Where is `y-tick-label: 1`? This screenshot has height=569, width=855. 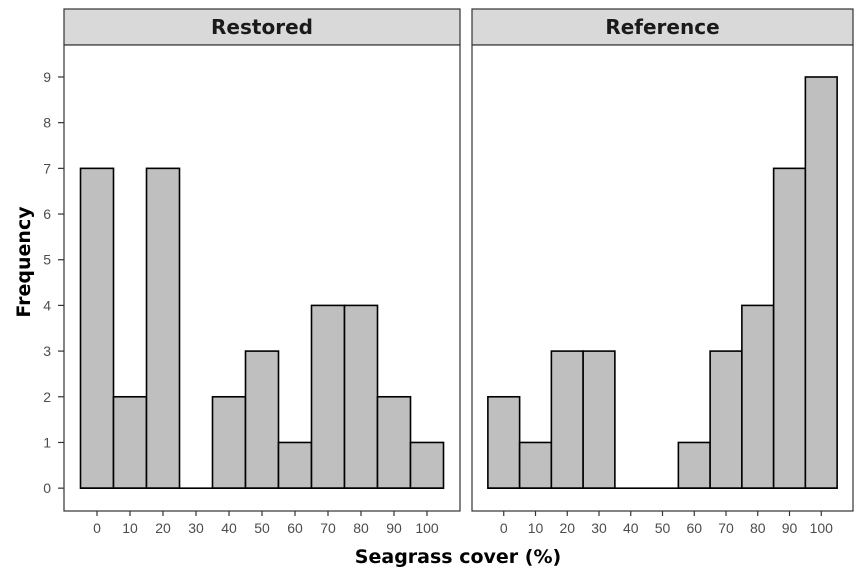
y-tick-label: 1 is located at coordinates (47, 442).